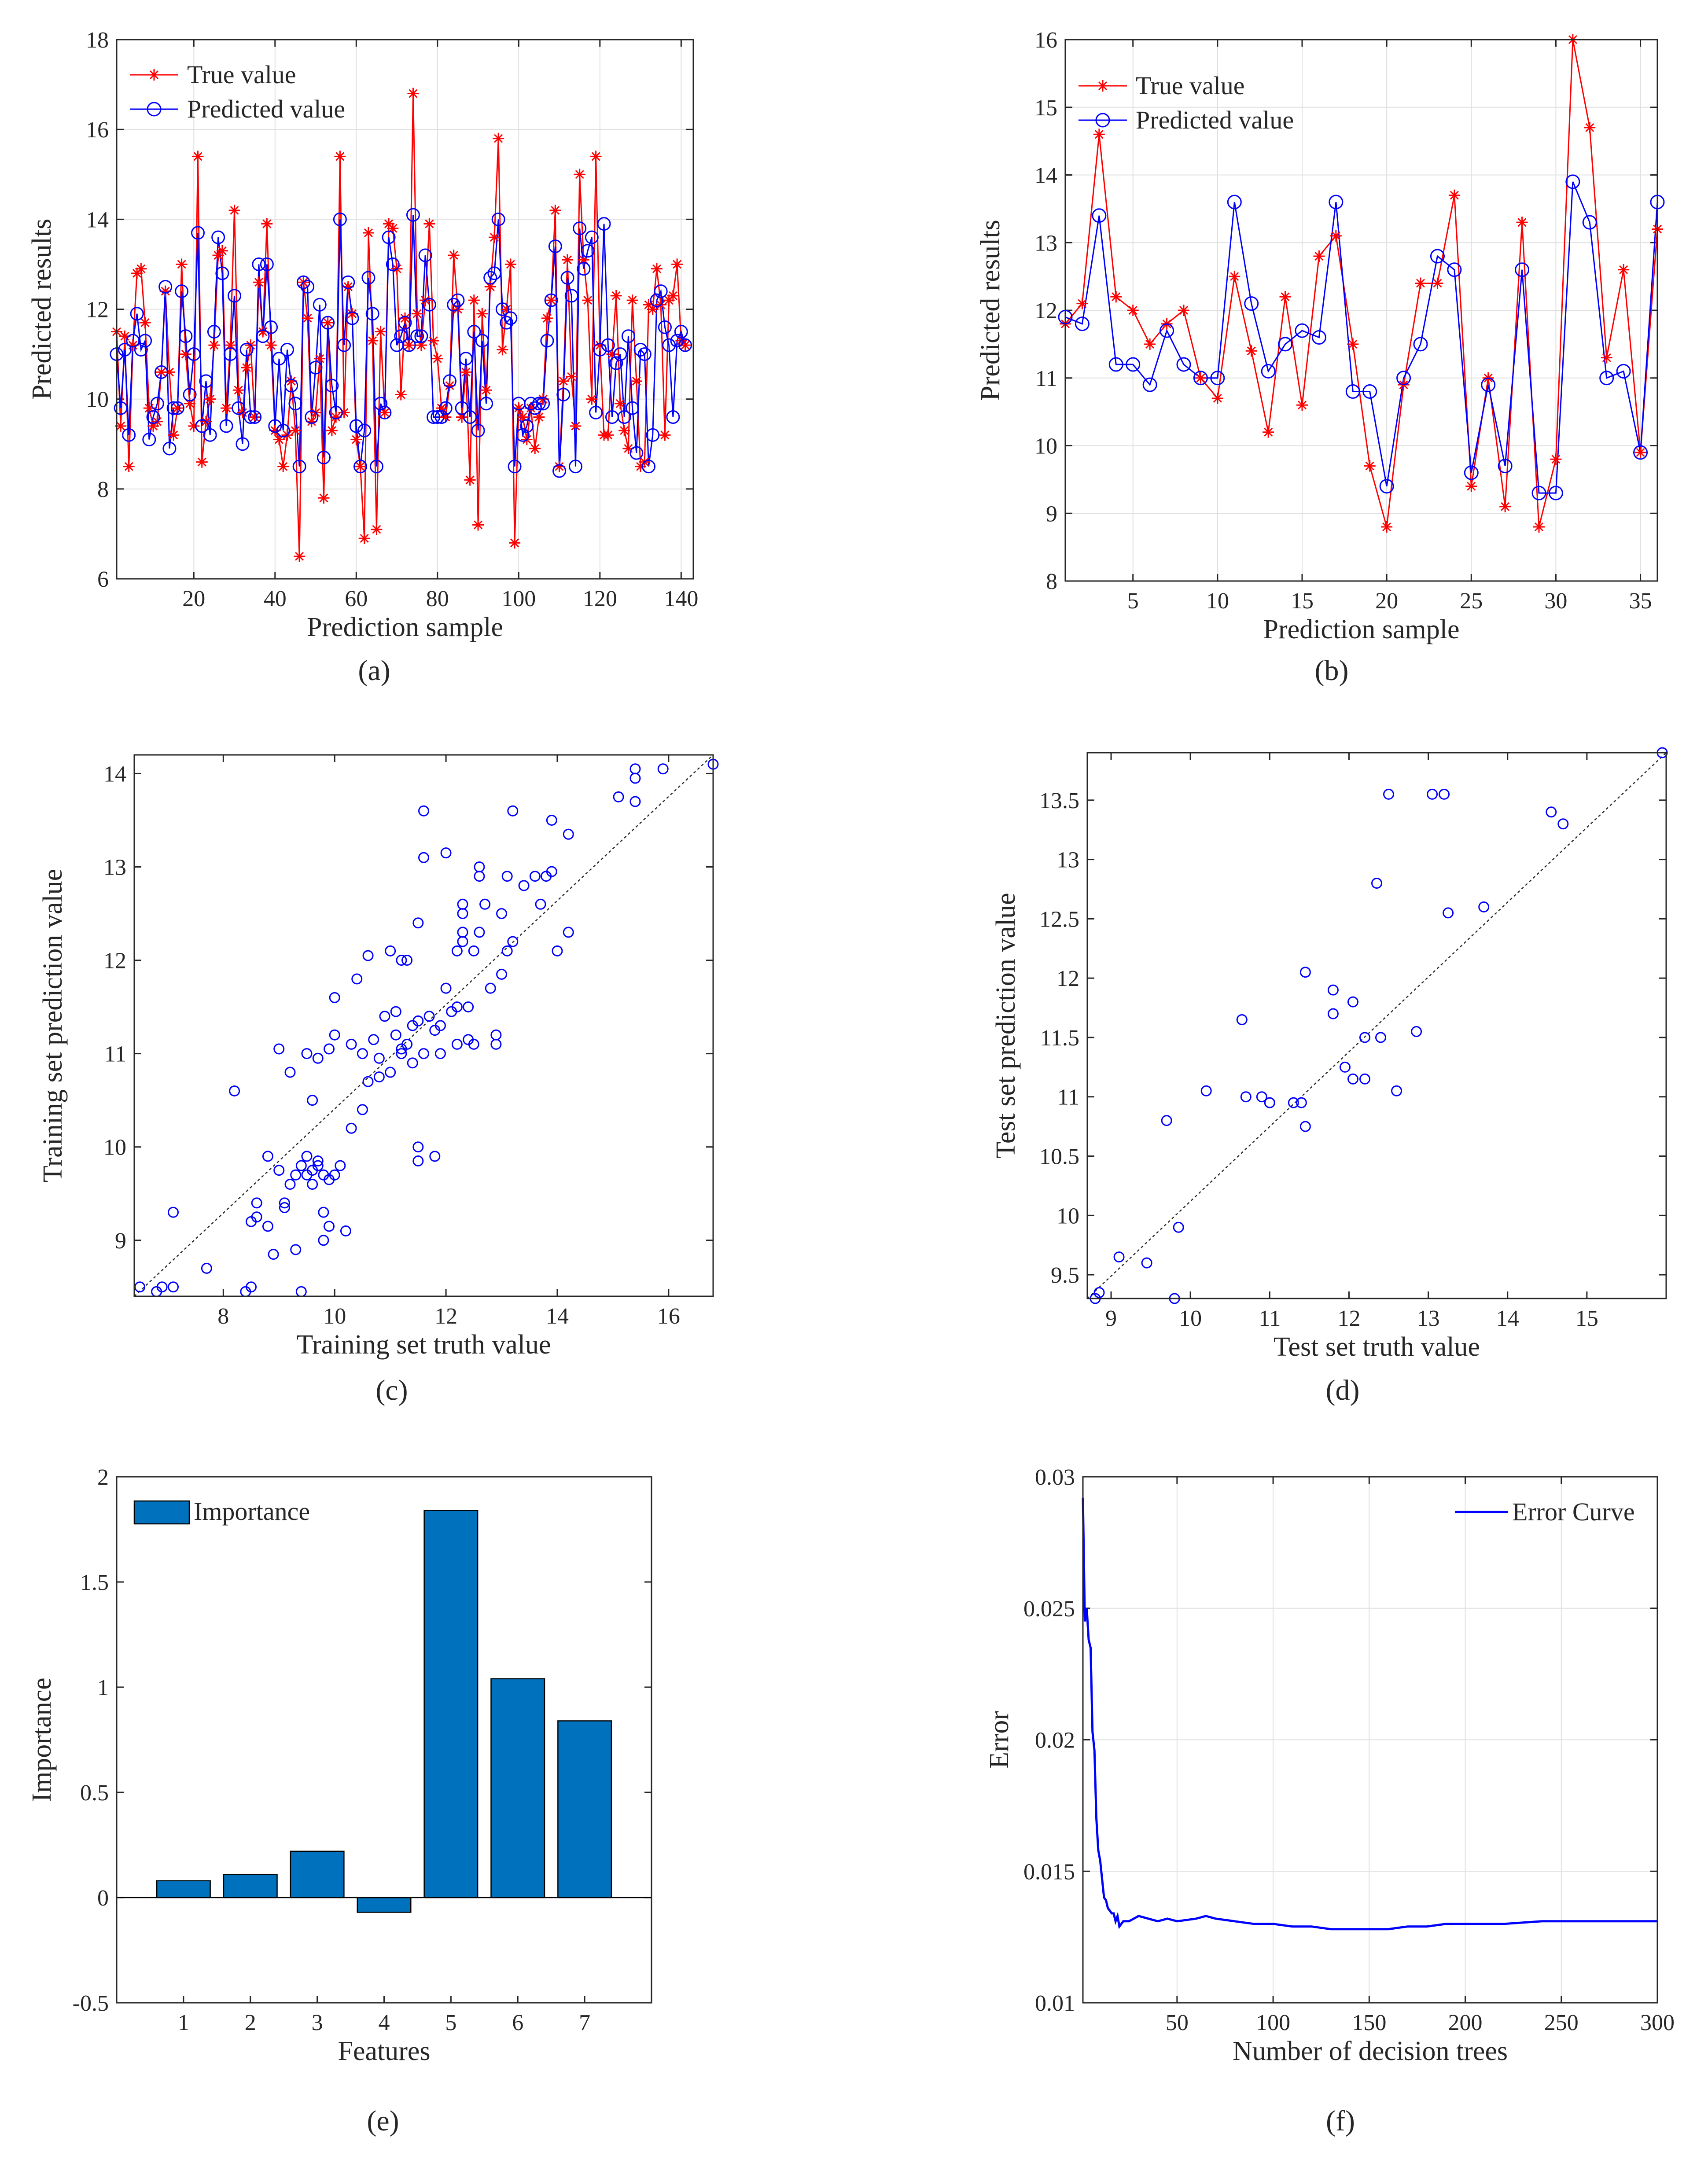 The image size is (1708, 2163). I want to click on chart-b-y-tick-label: 10, so click(1045, 446).